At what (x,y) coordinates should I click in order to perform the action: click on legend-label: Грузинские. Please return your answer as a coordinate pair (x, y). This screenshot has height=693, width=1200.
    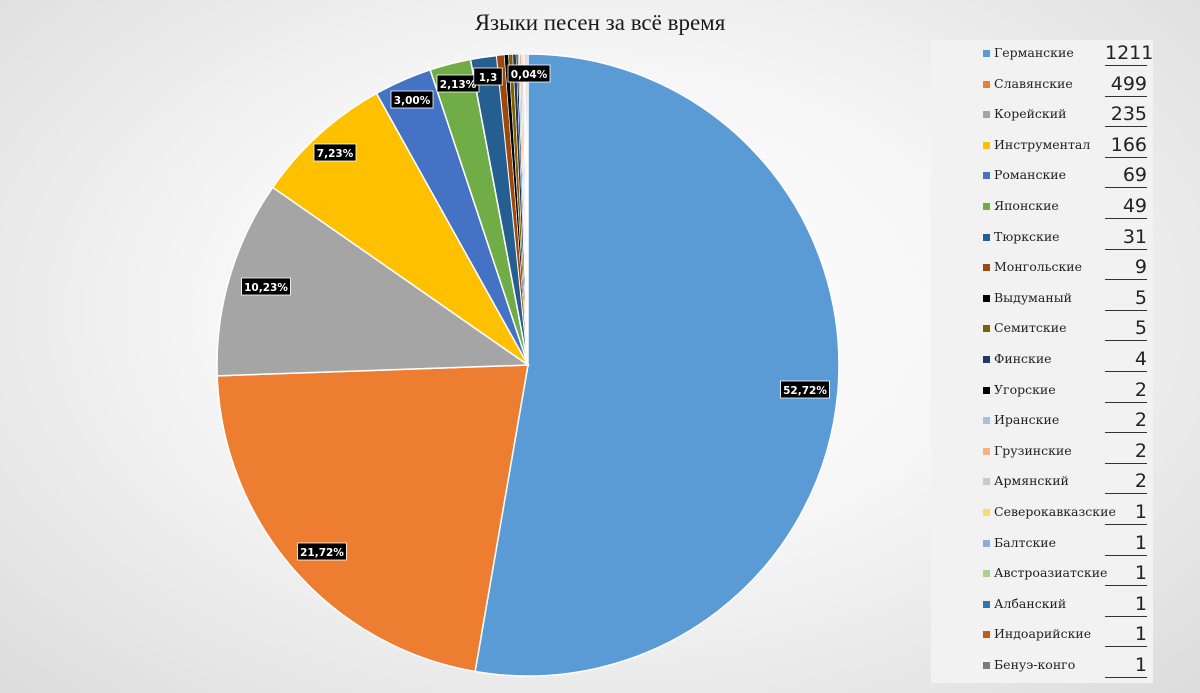
    Looking at the image, I should click on (1033, 450).